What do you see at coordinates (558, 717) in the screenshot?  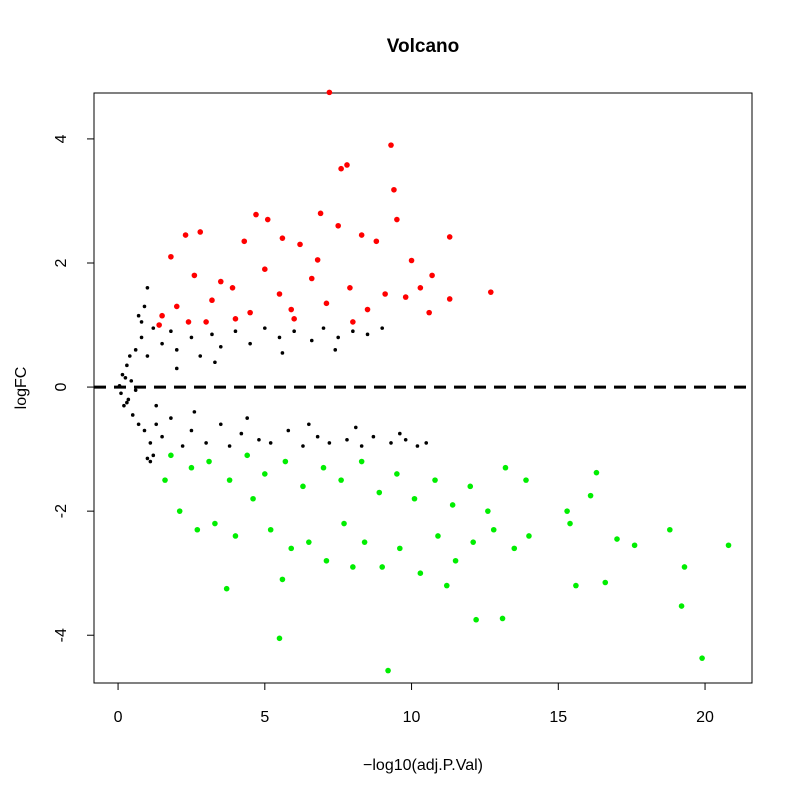 I see `x-tick-label: 15` at bounding box center [558, 717].